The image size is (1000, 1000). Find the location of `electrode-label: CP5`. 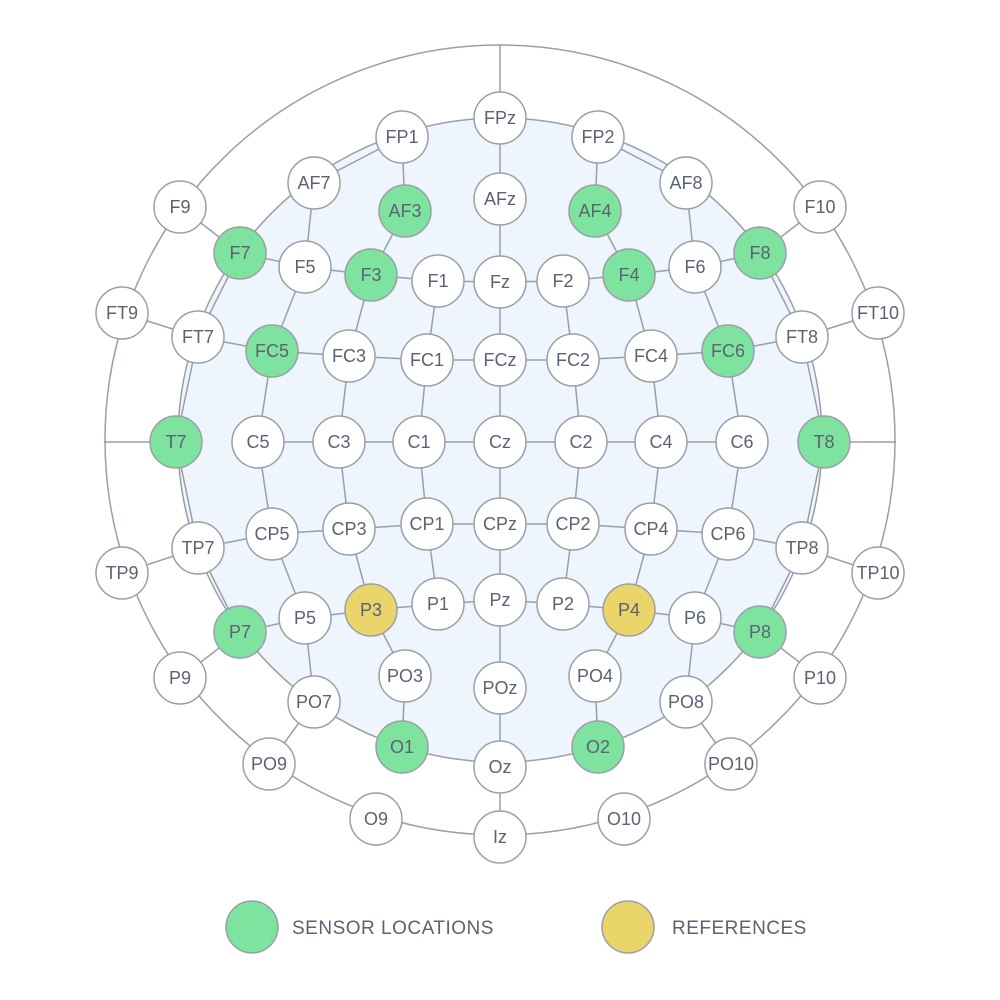

electrode-label: CP5 is located at coordinates (271, 534).